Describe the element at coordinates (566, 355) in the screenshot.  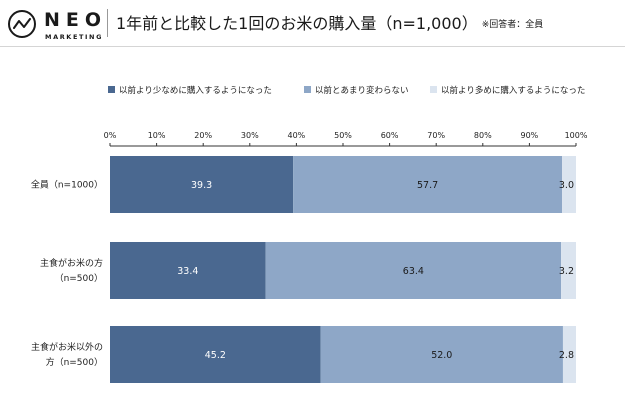
I see `data-label: 2.8` at that location.